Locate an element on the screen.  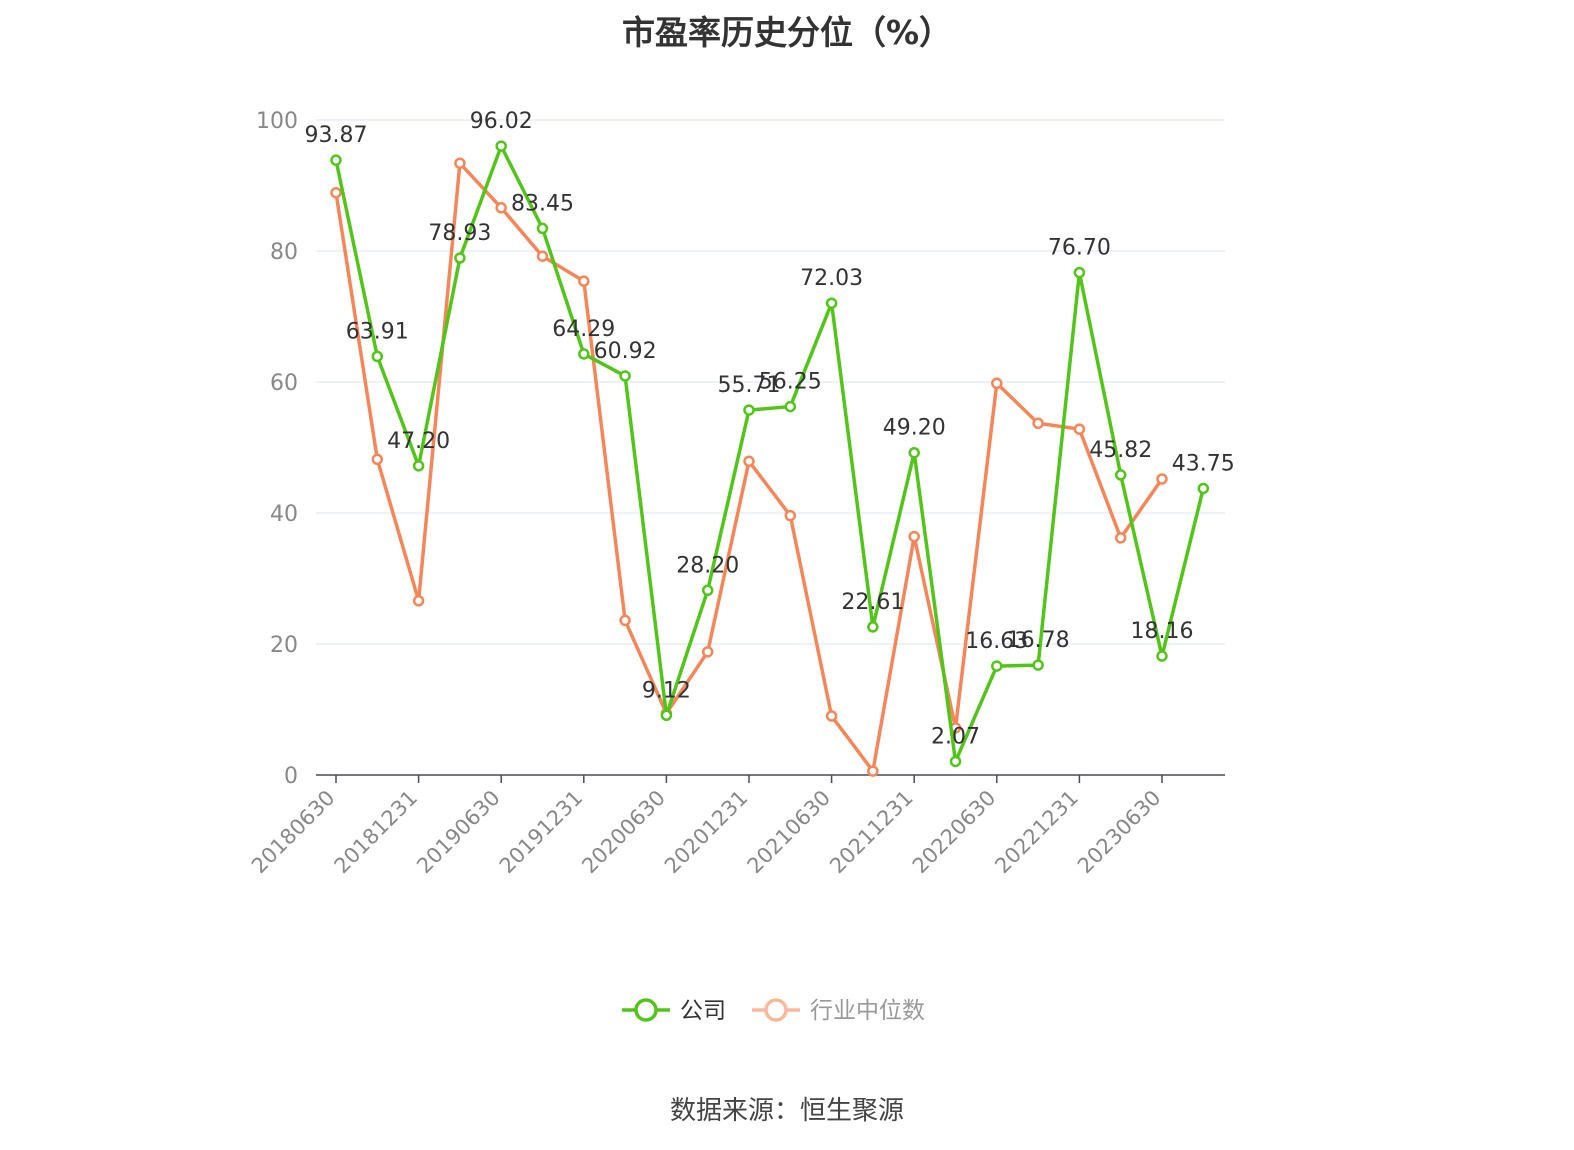
y-tick-label: 0 is located at coordinates (291, 776).